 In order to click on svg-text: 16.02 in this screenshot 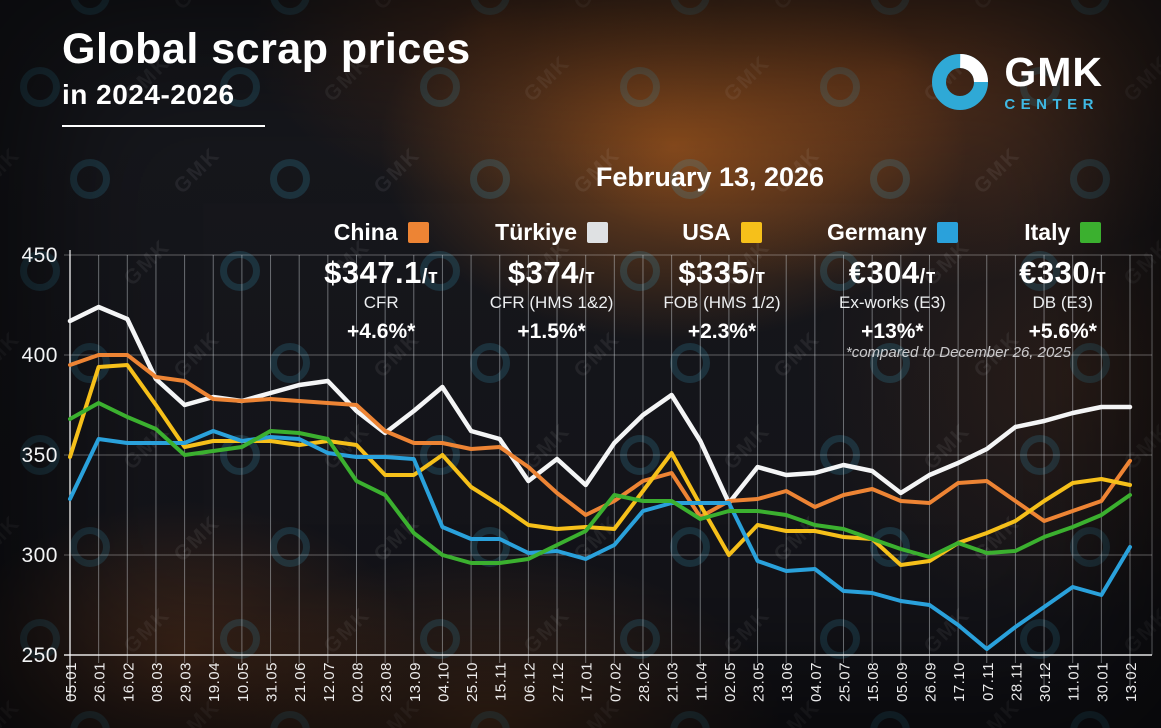, I will do `click(128, 682)`.